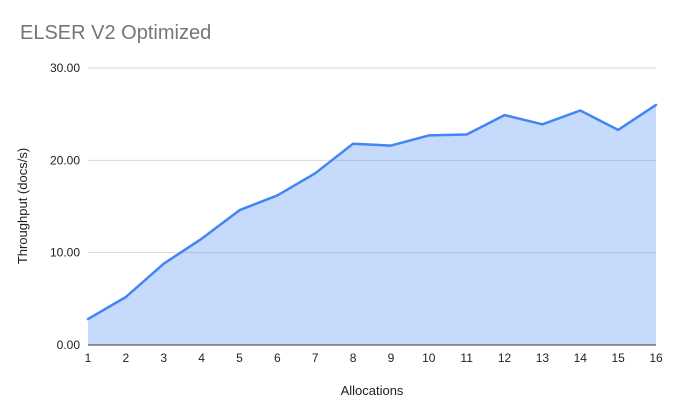  I want to click on x-tick-label: 7, so click(315, 358).